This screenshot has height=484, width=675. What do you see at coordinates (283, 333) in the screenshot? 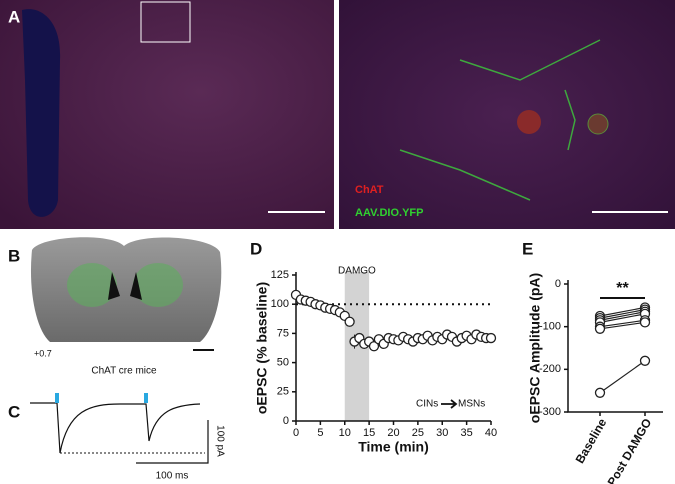
I see `y-tick-label: 75` at bounding box center [283, 333].